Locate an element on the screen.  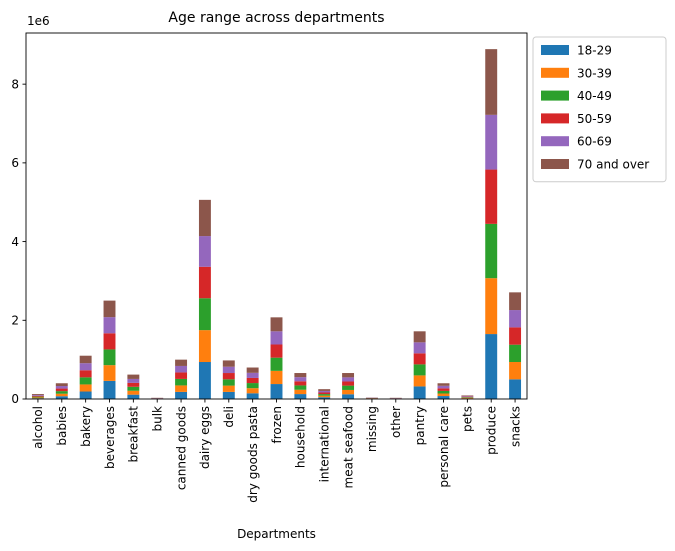
x-tick-label: dairy eggs is located at coordinates (205, 437).